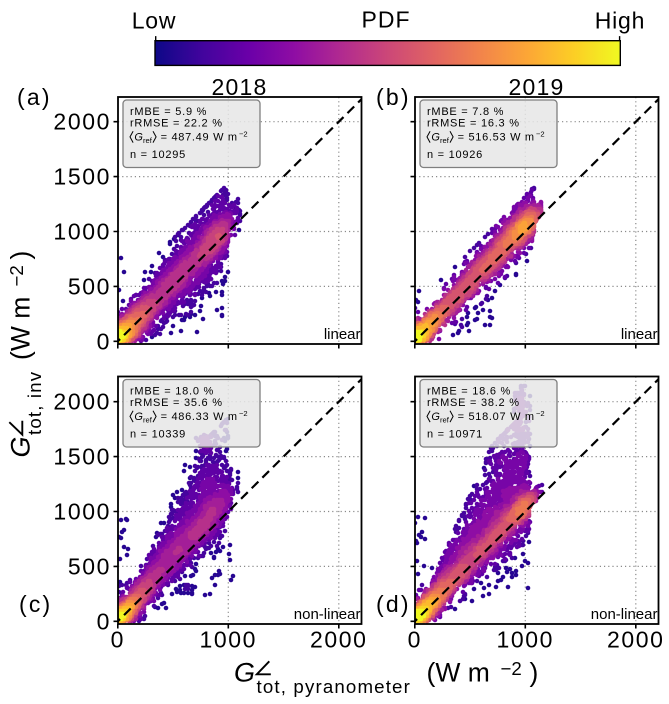  Describe the element at coordinates (176, 124) in the screenshot. I see `svg-text: rRMSE = 22.2 %` at that location.